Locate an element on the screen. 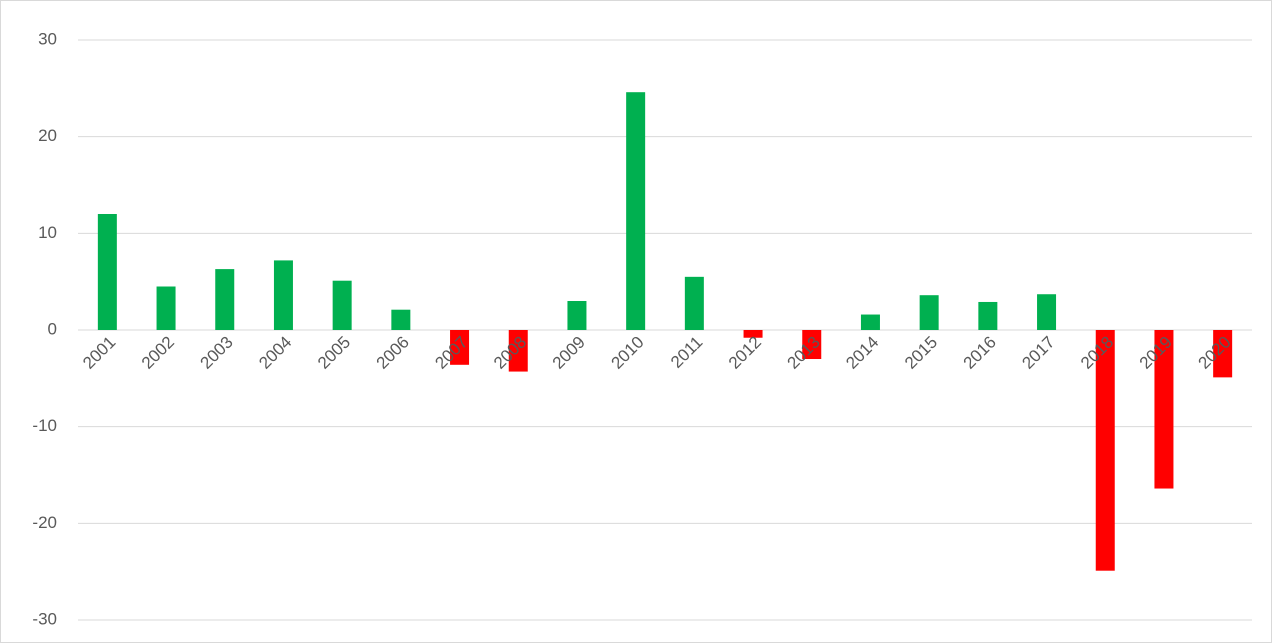 Image resolution: width=1272 pixels, height=643 pixels. y-tick-label: -20 is located at coordinates (44, 522).